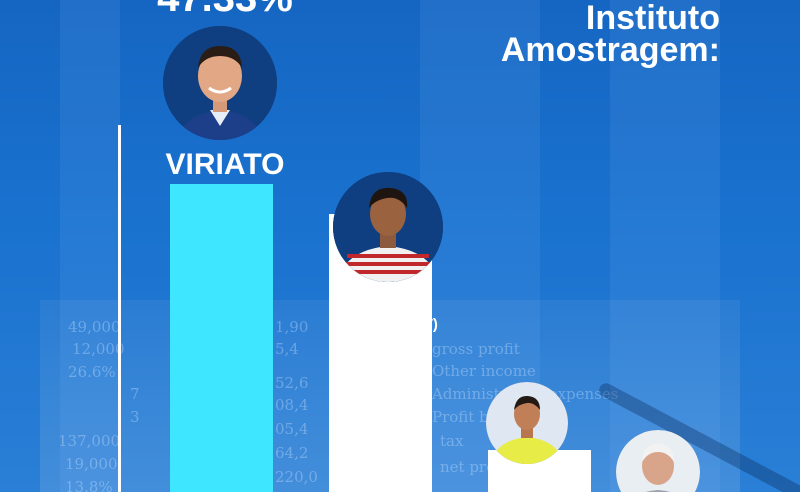 The width and height of the screenshot is (800, 492). Describe the element at coordinates (292, 429) in the screenshot. I see `bg-number: 05,4` at that location.